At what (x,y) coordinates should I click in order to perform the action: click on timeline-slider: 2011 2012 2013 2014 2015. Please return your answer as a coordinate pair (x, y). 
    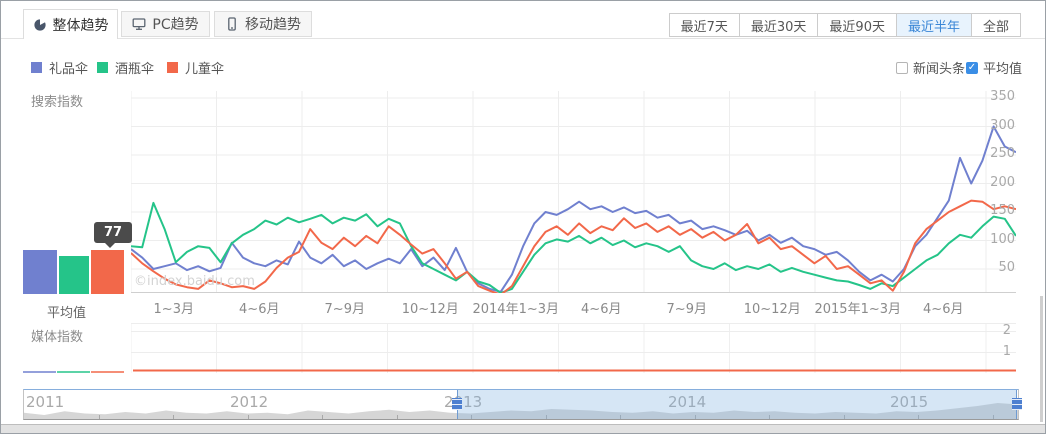
    Looking at the image, I should click on (522, 404).